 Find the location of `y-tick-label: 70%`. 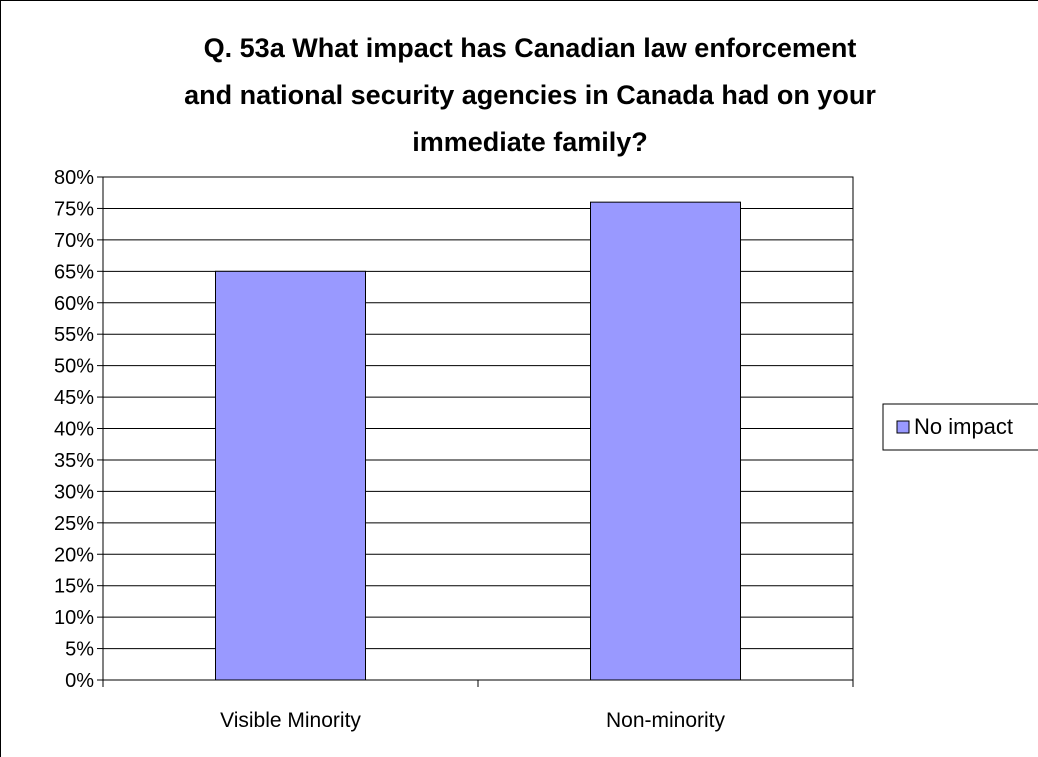

y-tick-label: 70% is located at coordinates (74, 241).